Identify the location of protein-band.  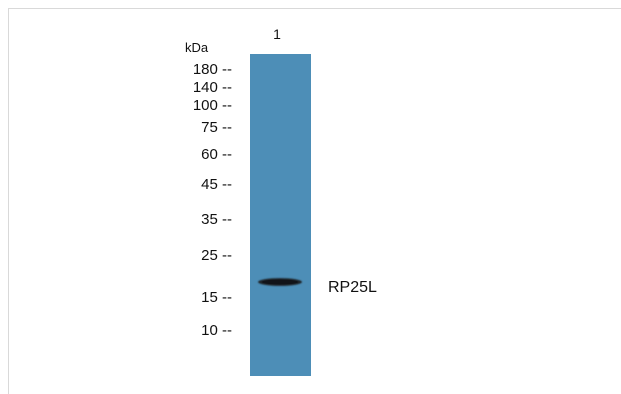
(280, 282).